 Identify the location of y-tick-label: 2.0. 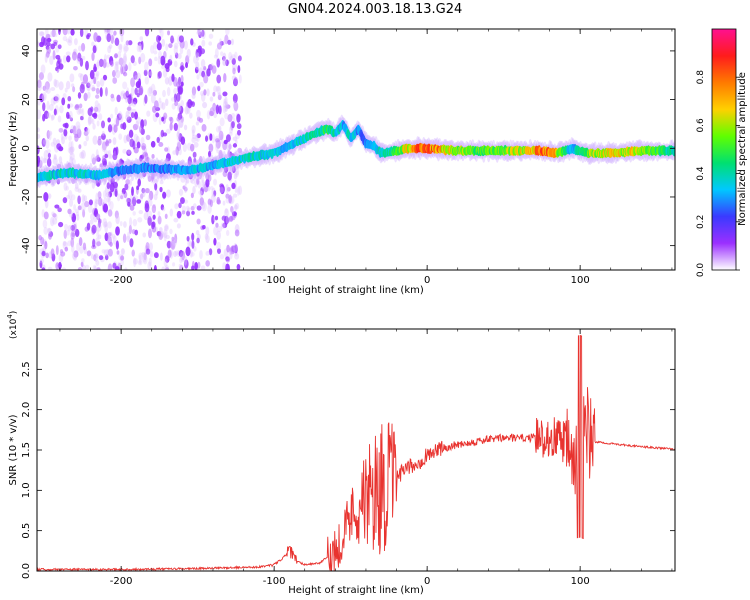
(26, 410).